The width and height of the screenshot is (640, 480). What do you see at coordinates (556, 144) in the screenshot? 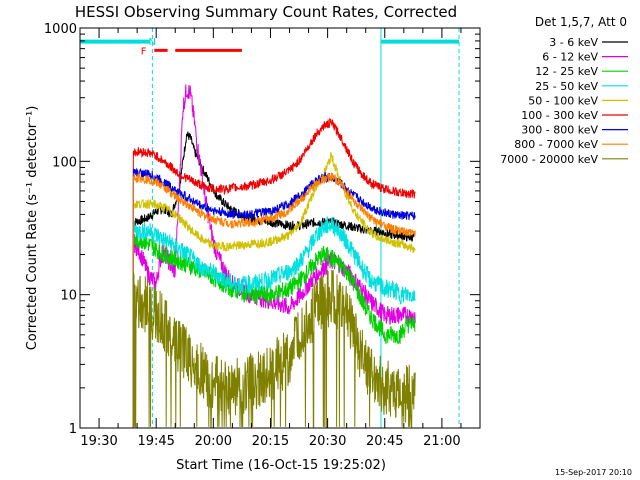
I see `legend-label-7: 800 - 7000 keV` at bounding box center [556, 144].